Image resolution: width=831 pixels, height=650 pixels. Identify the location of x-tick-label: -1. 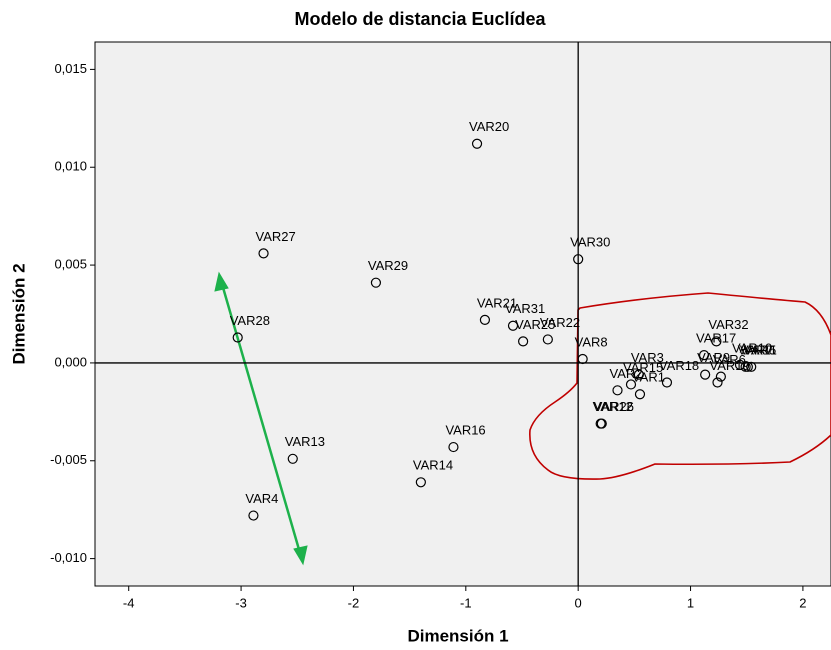
(466, 602).